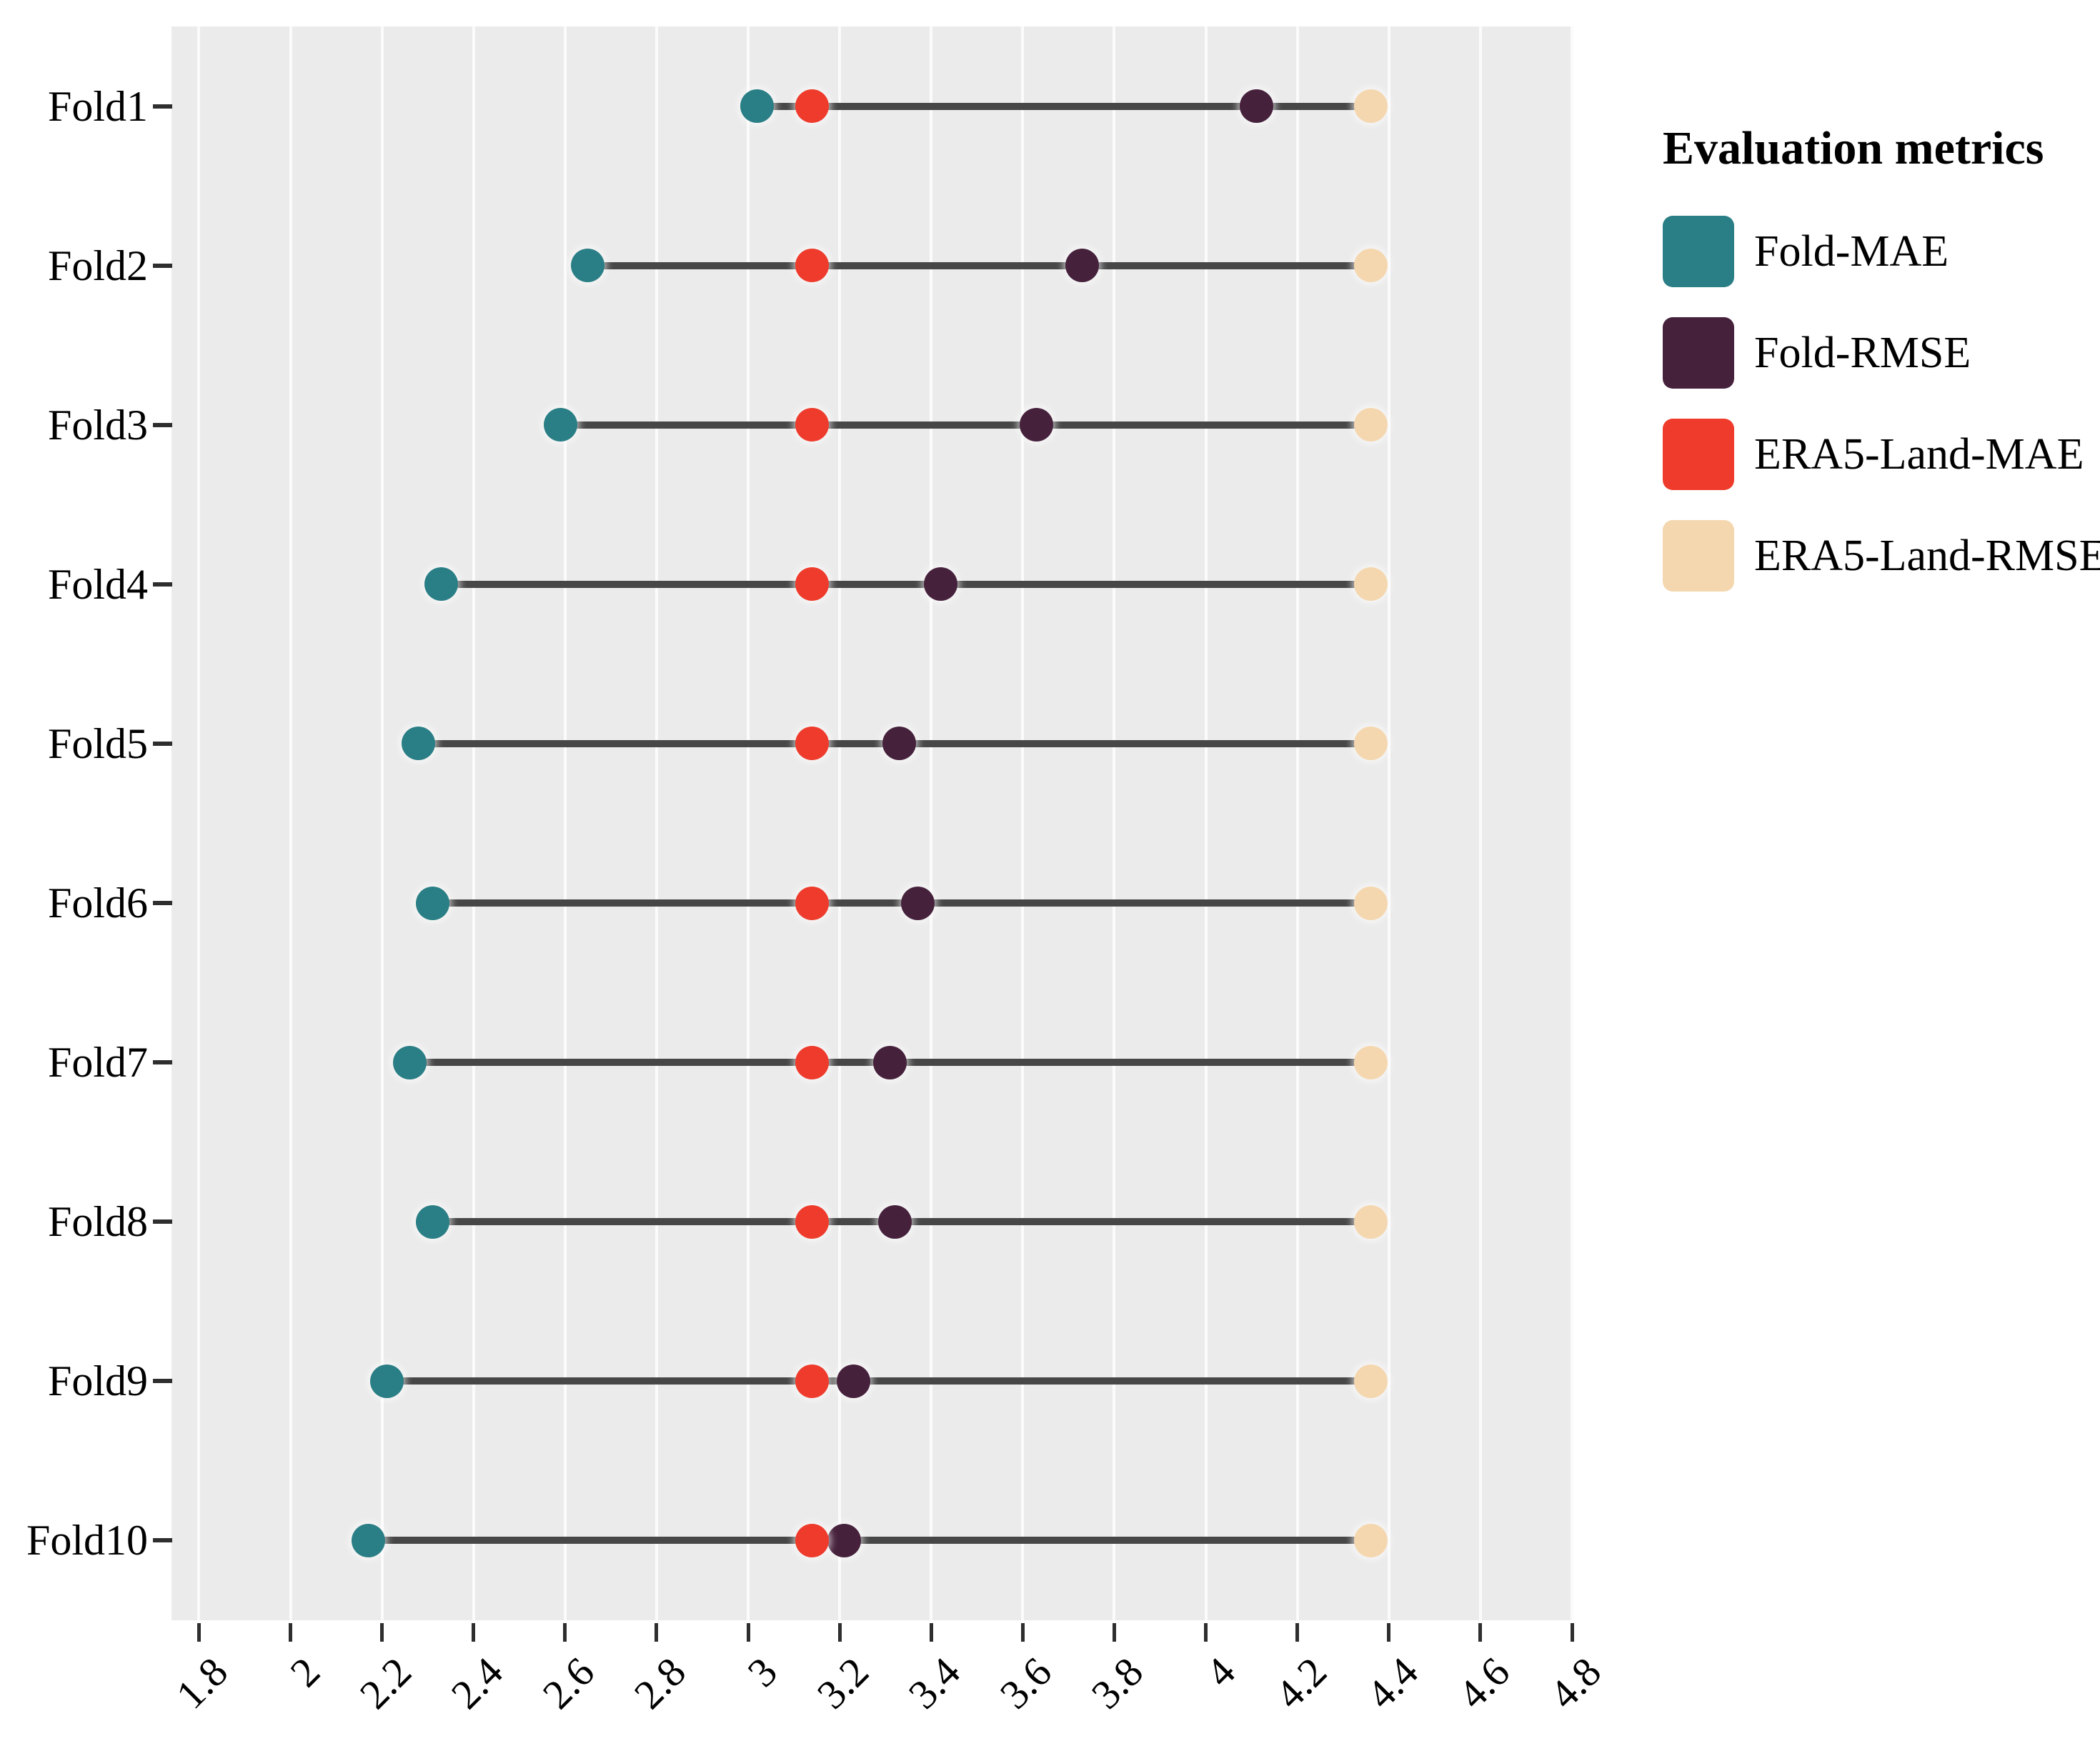 This screenshot has width=2100, height=1746. I want to click on legend-item-fold-mae: Fold-MAE, so click(1881, 251).